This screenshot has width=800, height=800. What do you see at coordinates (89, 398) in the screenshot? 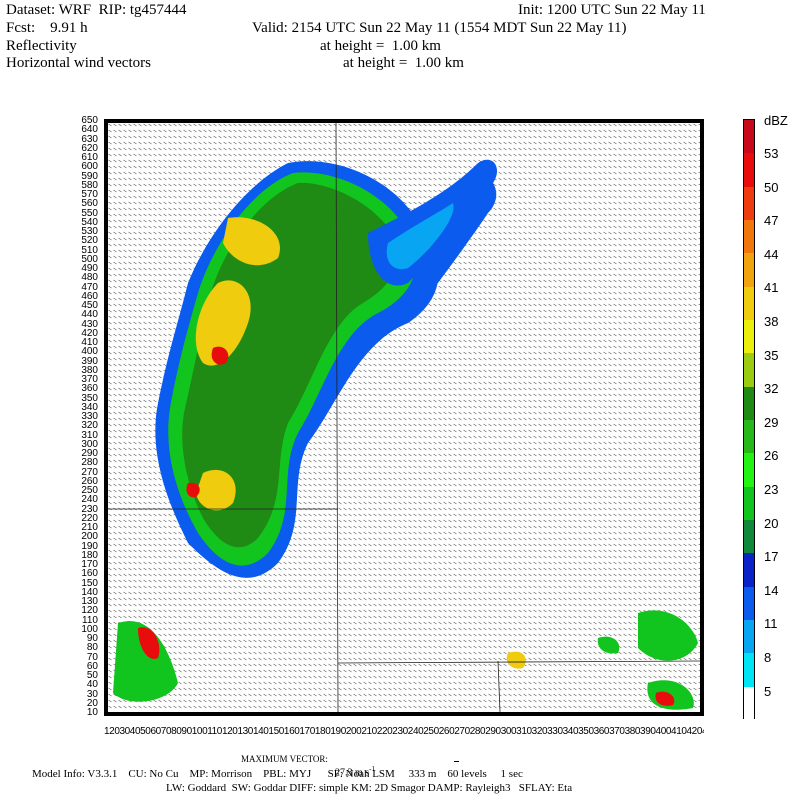
I see `y-tick-label: 350` at bounding box center [89, 398].